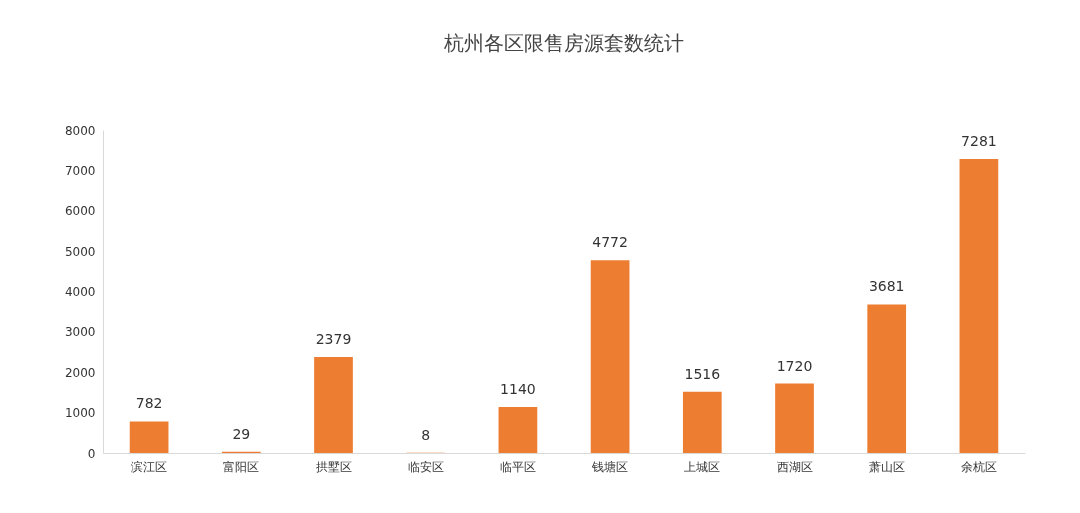 This screenshot has height=513, width=1080. I want to click on y-tick-label: 4000, so click(80, 292).